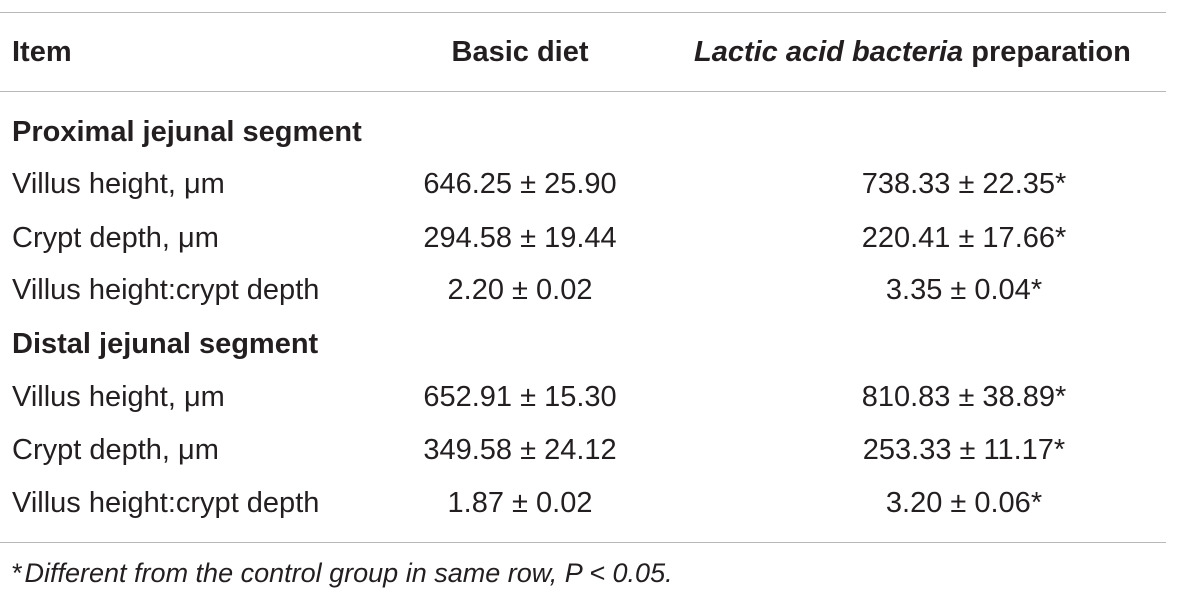 The height and width of the screenshot is (604, 1200). What do you see at coordinates (520, 450) in the screenshot?
I see `row-basic-value: 349.58 ± 24.12` at bounding box center [520, 450].